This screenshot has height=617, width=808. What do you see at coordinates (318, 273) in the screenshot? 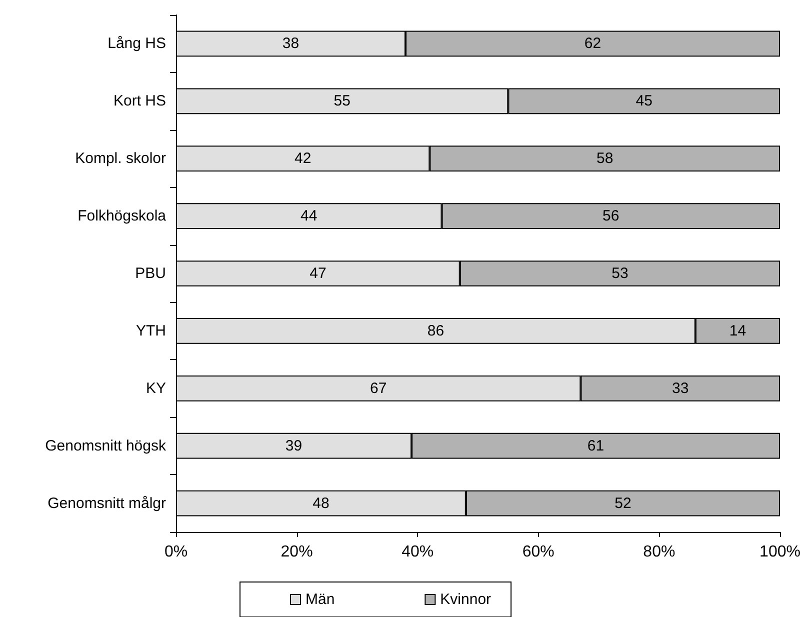
I see `data-label: 47` at bounding box center [318, 273].